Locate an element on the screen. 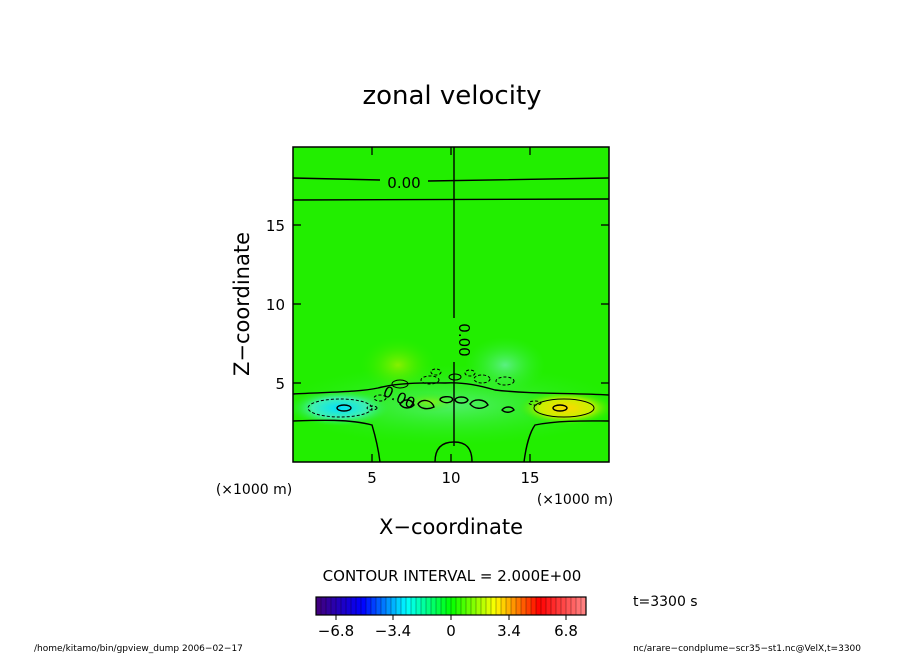 This screenshot has height=654, width=904. contour-zero-low is located at coordinates (451, 440).